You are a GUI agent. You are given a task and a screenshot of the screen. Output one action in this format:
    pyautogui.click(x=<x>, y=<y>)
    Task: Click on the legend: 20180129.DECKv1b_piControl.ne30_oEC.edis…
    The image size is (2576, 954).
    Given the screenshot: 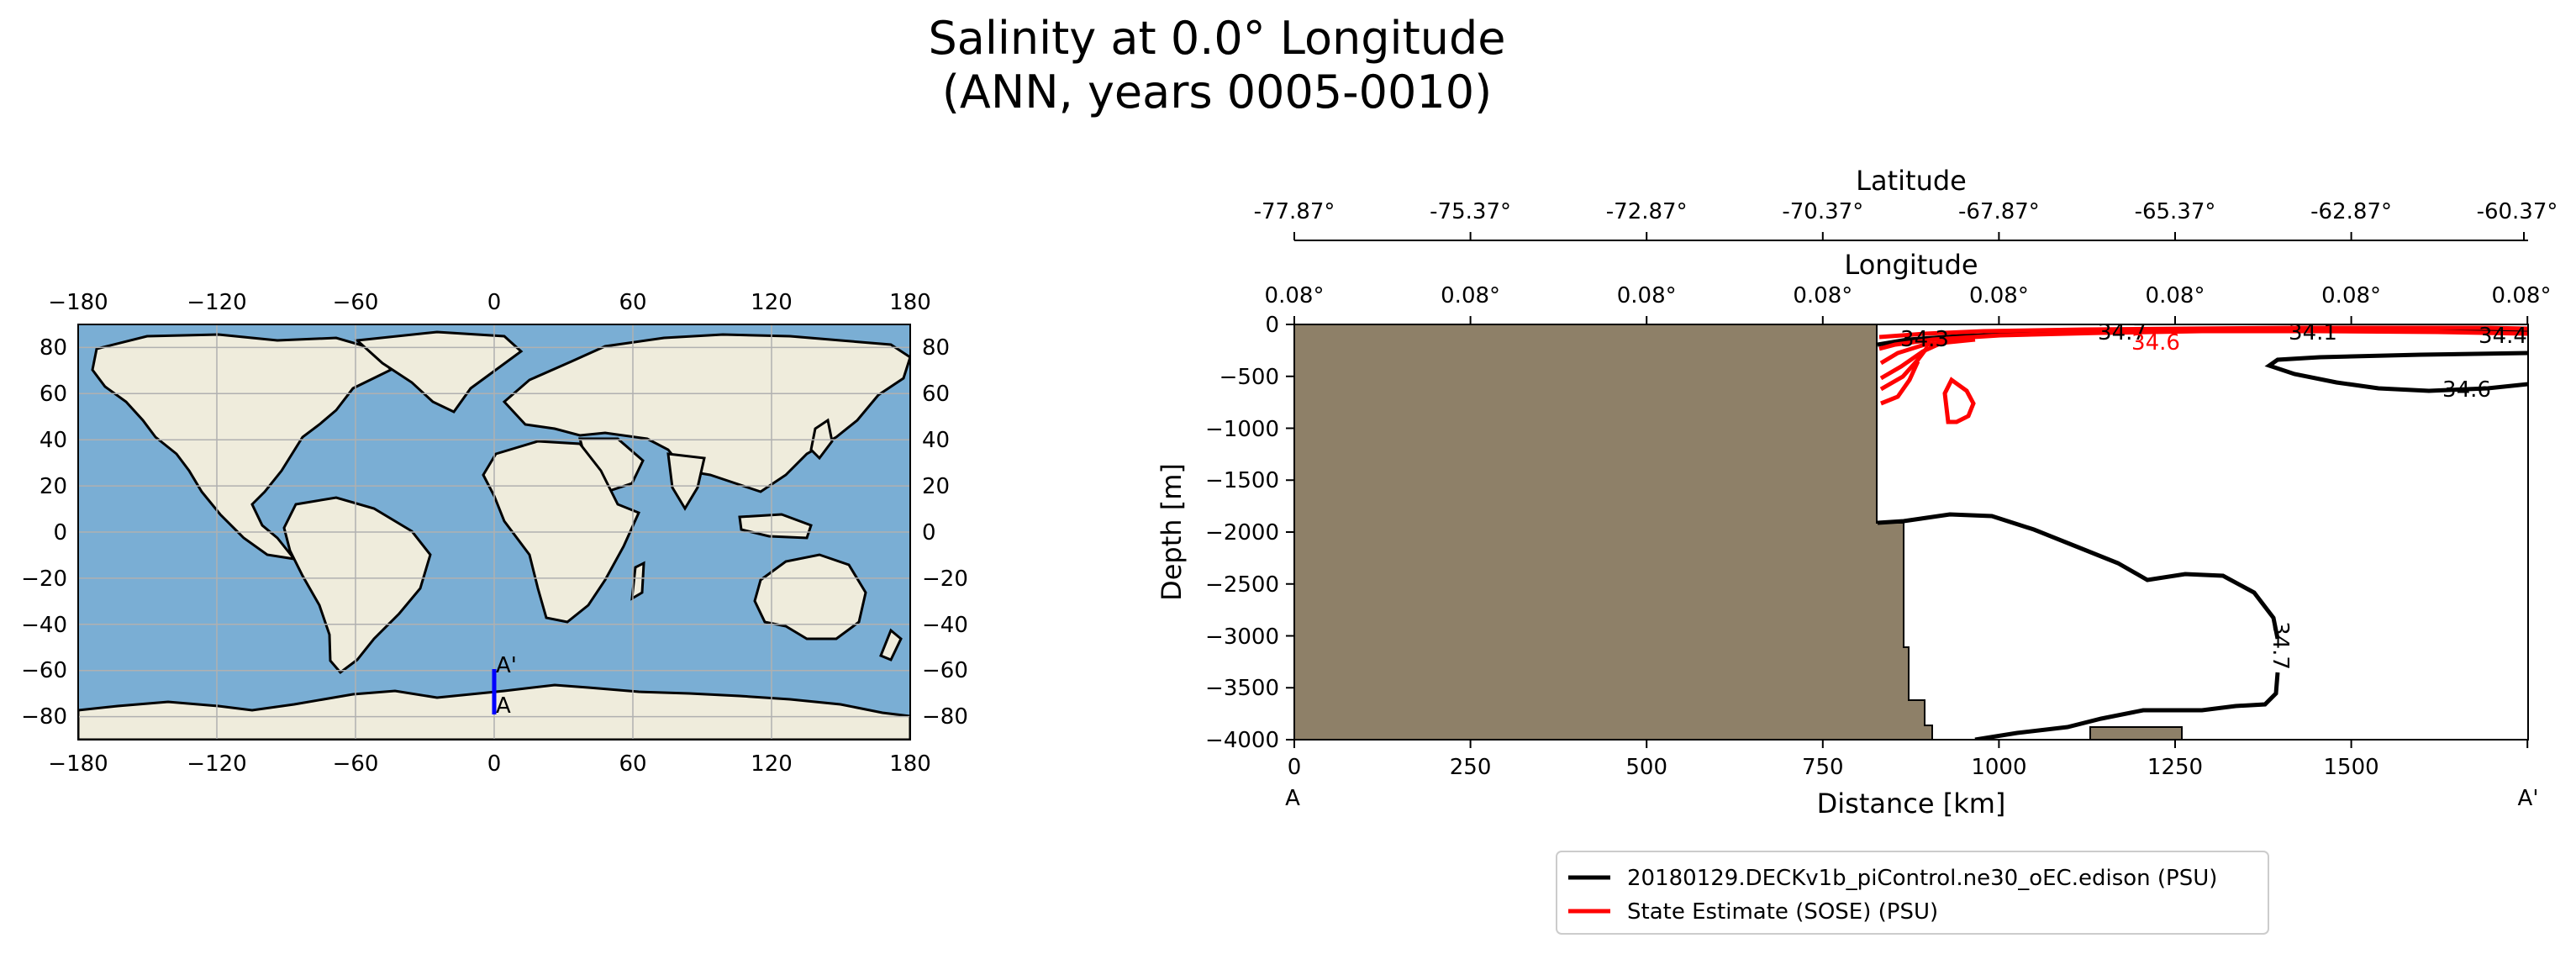 What is the action you would take?
    pyautogui.click(x=1912, y=893)
    